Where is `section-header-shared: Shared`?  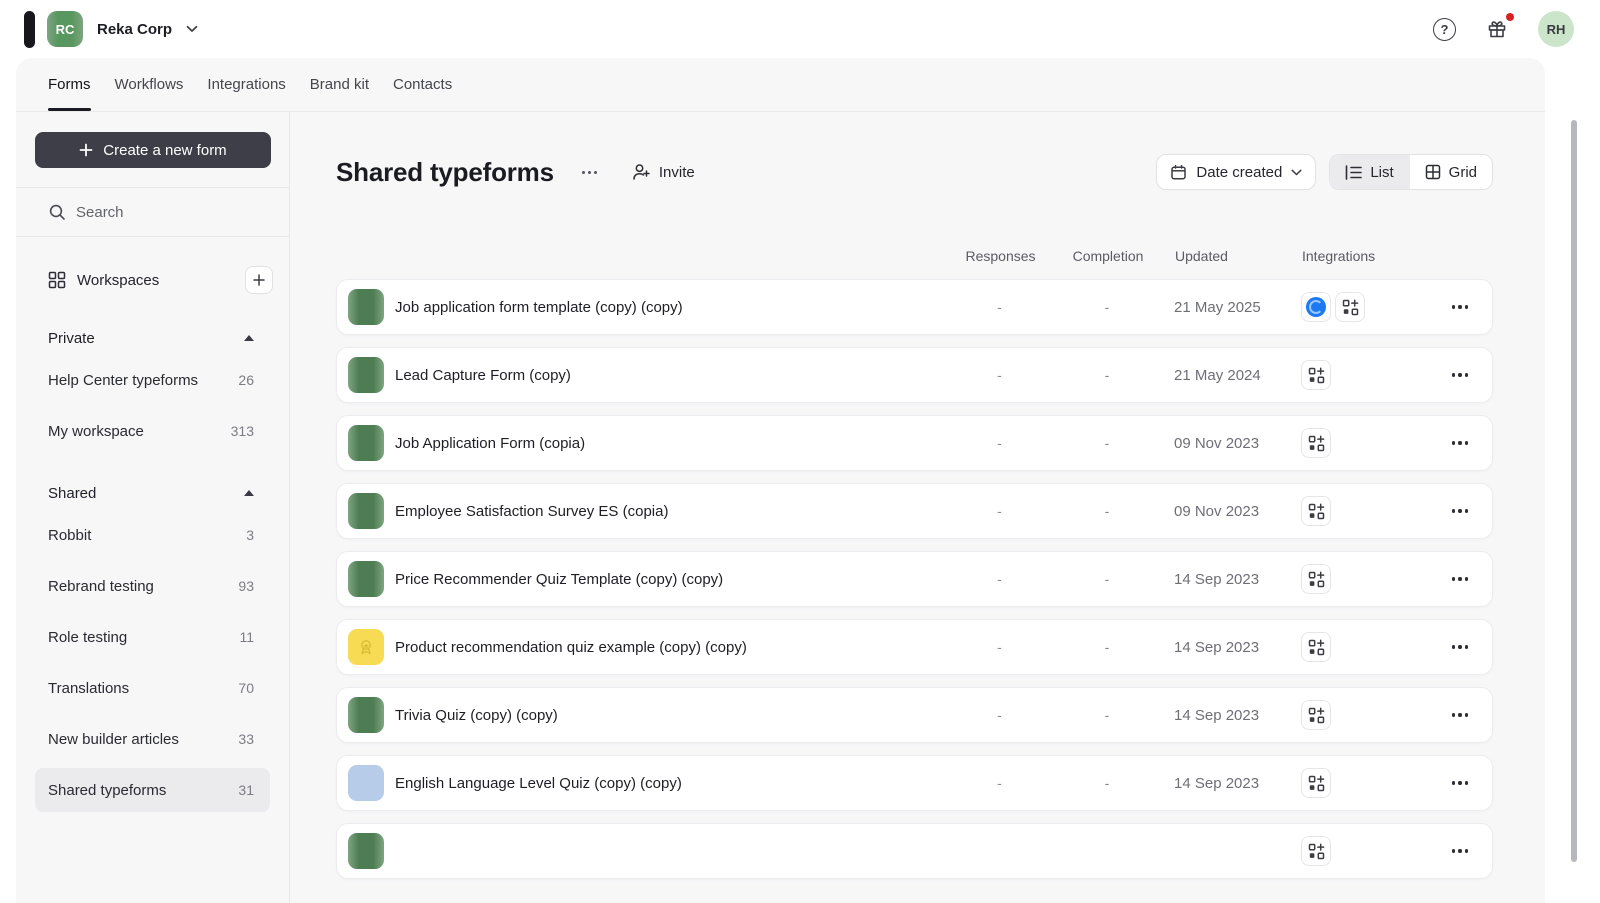 section-header-shared: Shared is located at coordinates (152, 493).